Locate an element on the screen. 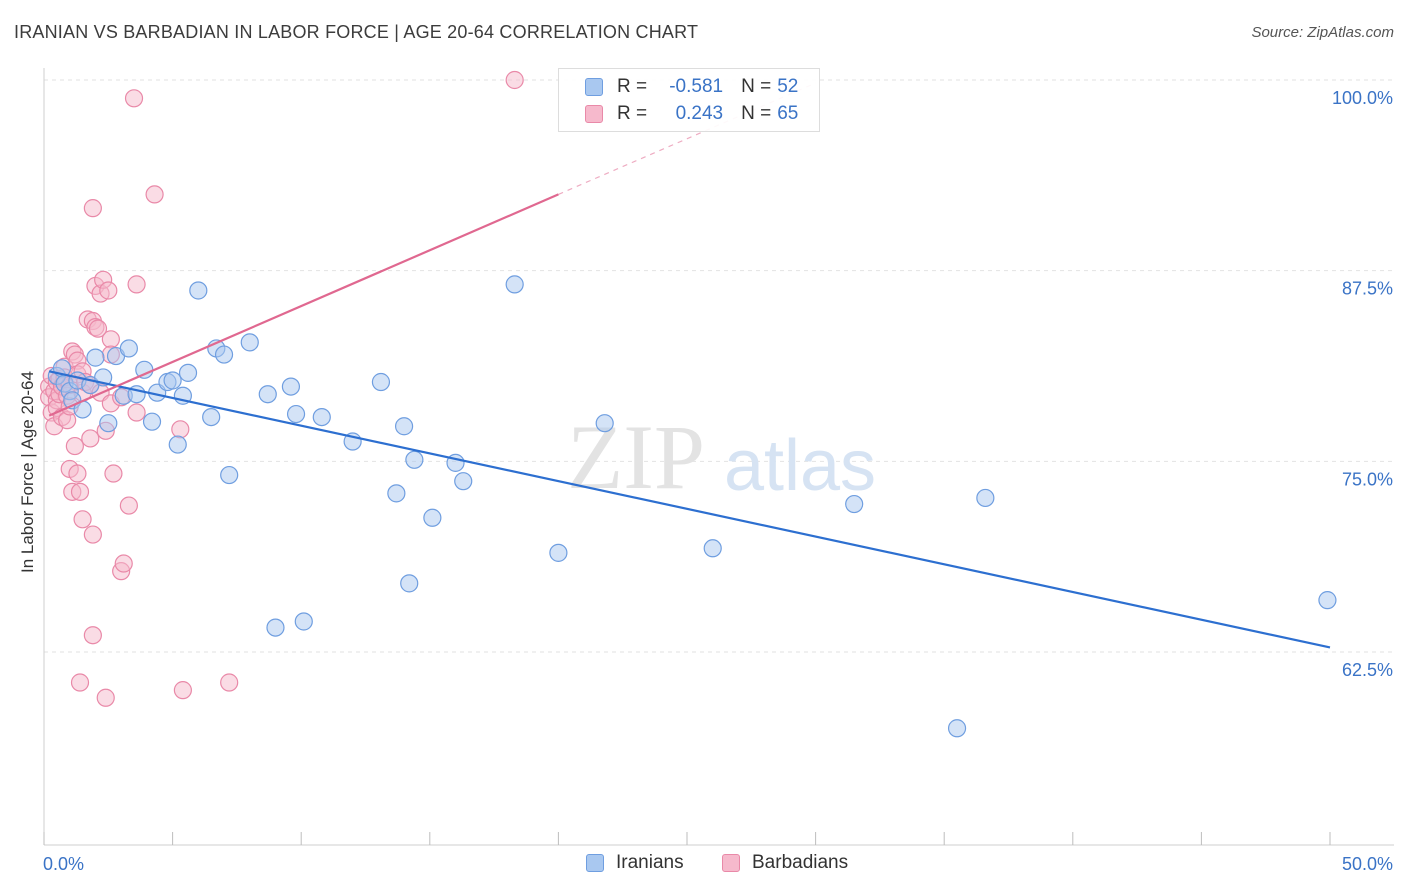 This screenshot has height=892, width=1406. series-legend: Iranians Barbadians is located at coordinates (703, 864).